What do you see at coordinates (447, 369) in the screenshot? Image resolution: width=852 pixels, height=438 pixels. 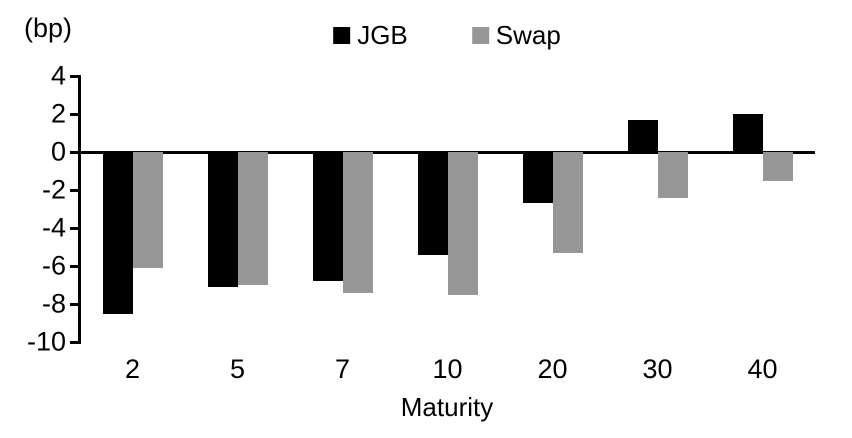 I see `x-tick-label-10: 10` at bounding box center [447, 369].